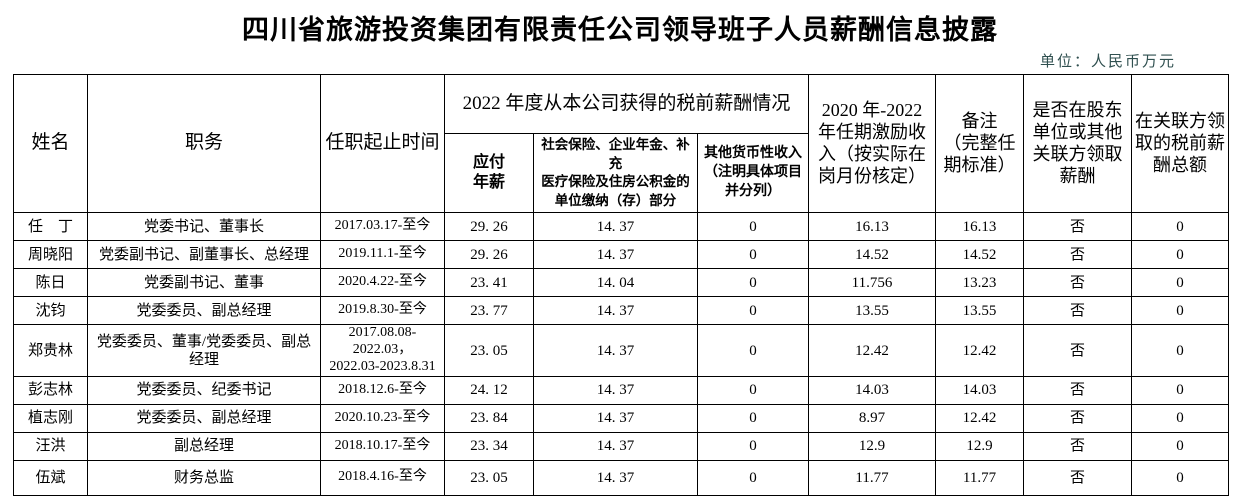 This screenshot has width=1240, height=504. What do you see at coordinates (872, 446) in the screenshot?
I see `cell-incentive: 12.9` at bounding box center [872, 446].